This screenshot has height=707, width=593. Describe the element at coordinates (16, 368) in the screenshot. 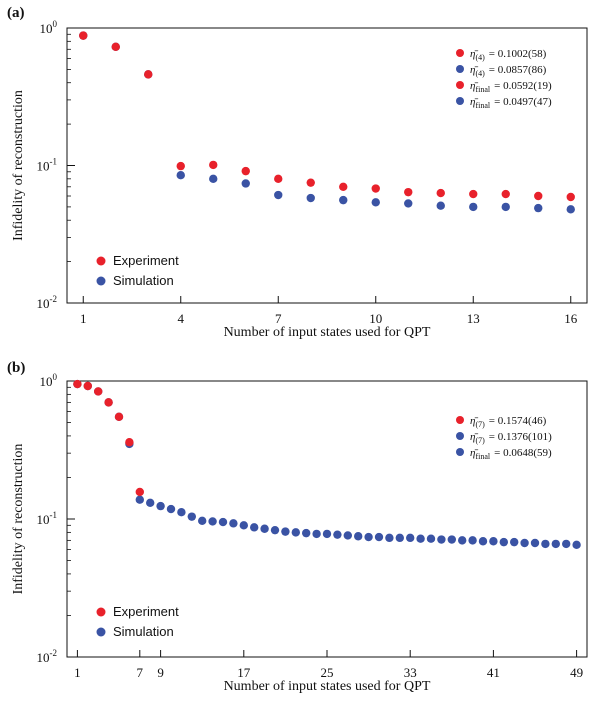

I see `panel-label: (b)` at that location.